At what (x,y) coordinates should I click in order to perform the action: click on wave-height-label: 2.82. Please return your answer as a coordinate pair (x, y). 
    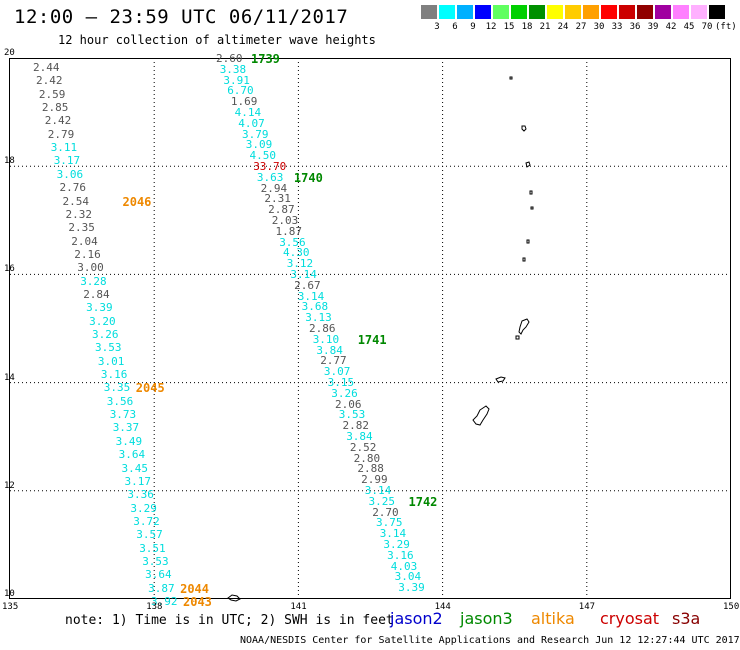
    Looking at the image, I should click on (356, 426).